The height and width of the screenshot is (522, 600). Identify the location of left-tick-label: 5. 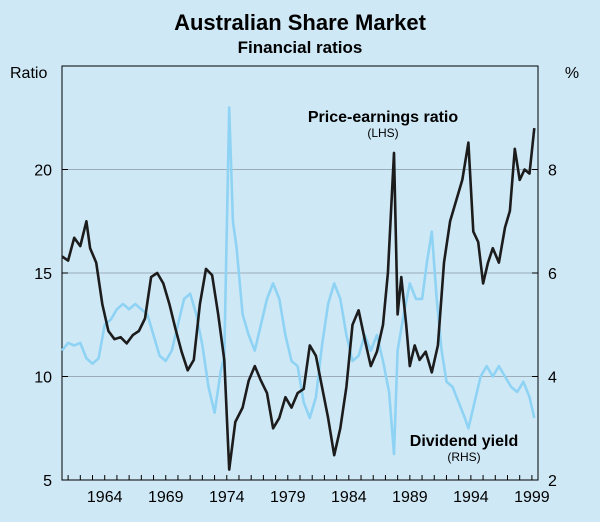
(47, 481).